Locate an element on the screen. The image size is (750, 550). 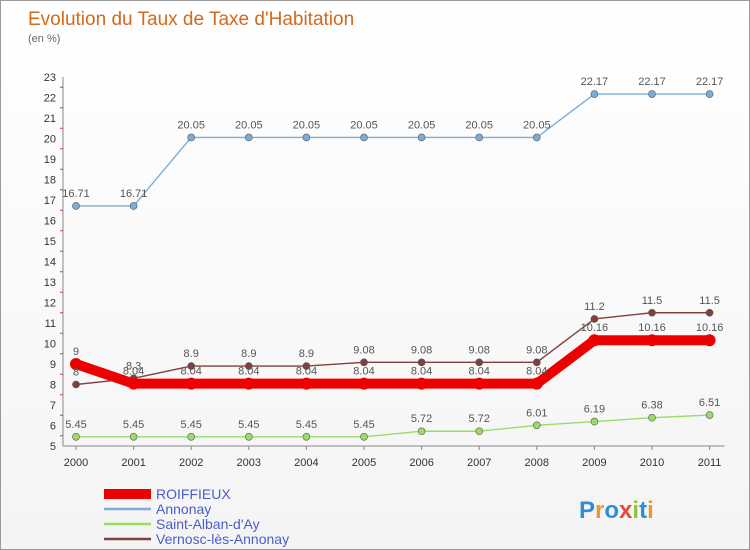
chart-title: Evolution du Taux de Taxe d'Habitation is located at coordinates (191, 19).